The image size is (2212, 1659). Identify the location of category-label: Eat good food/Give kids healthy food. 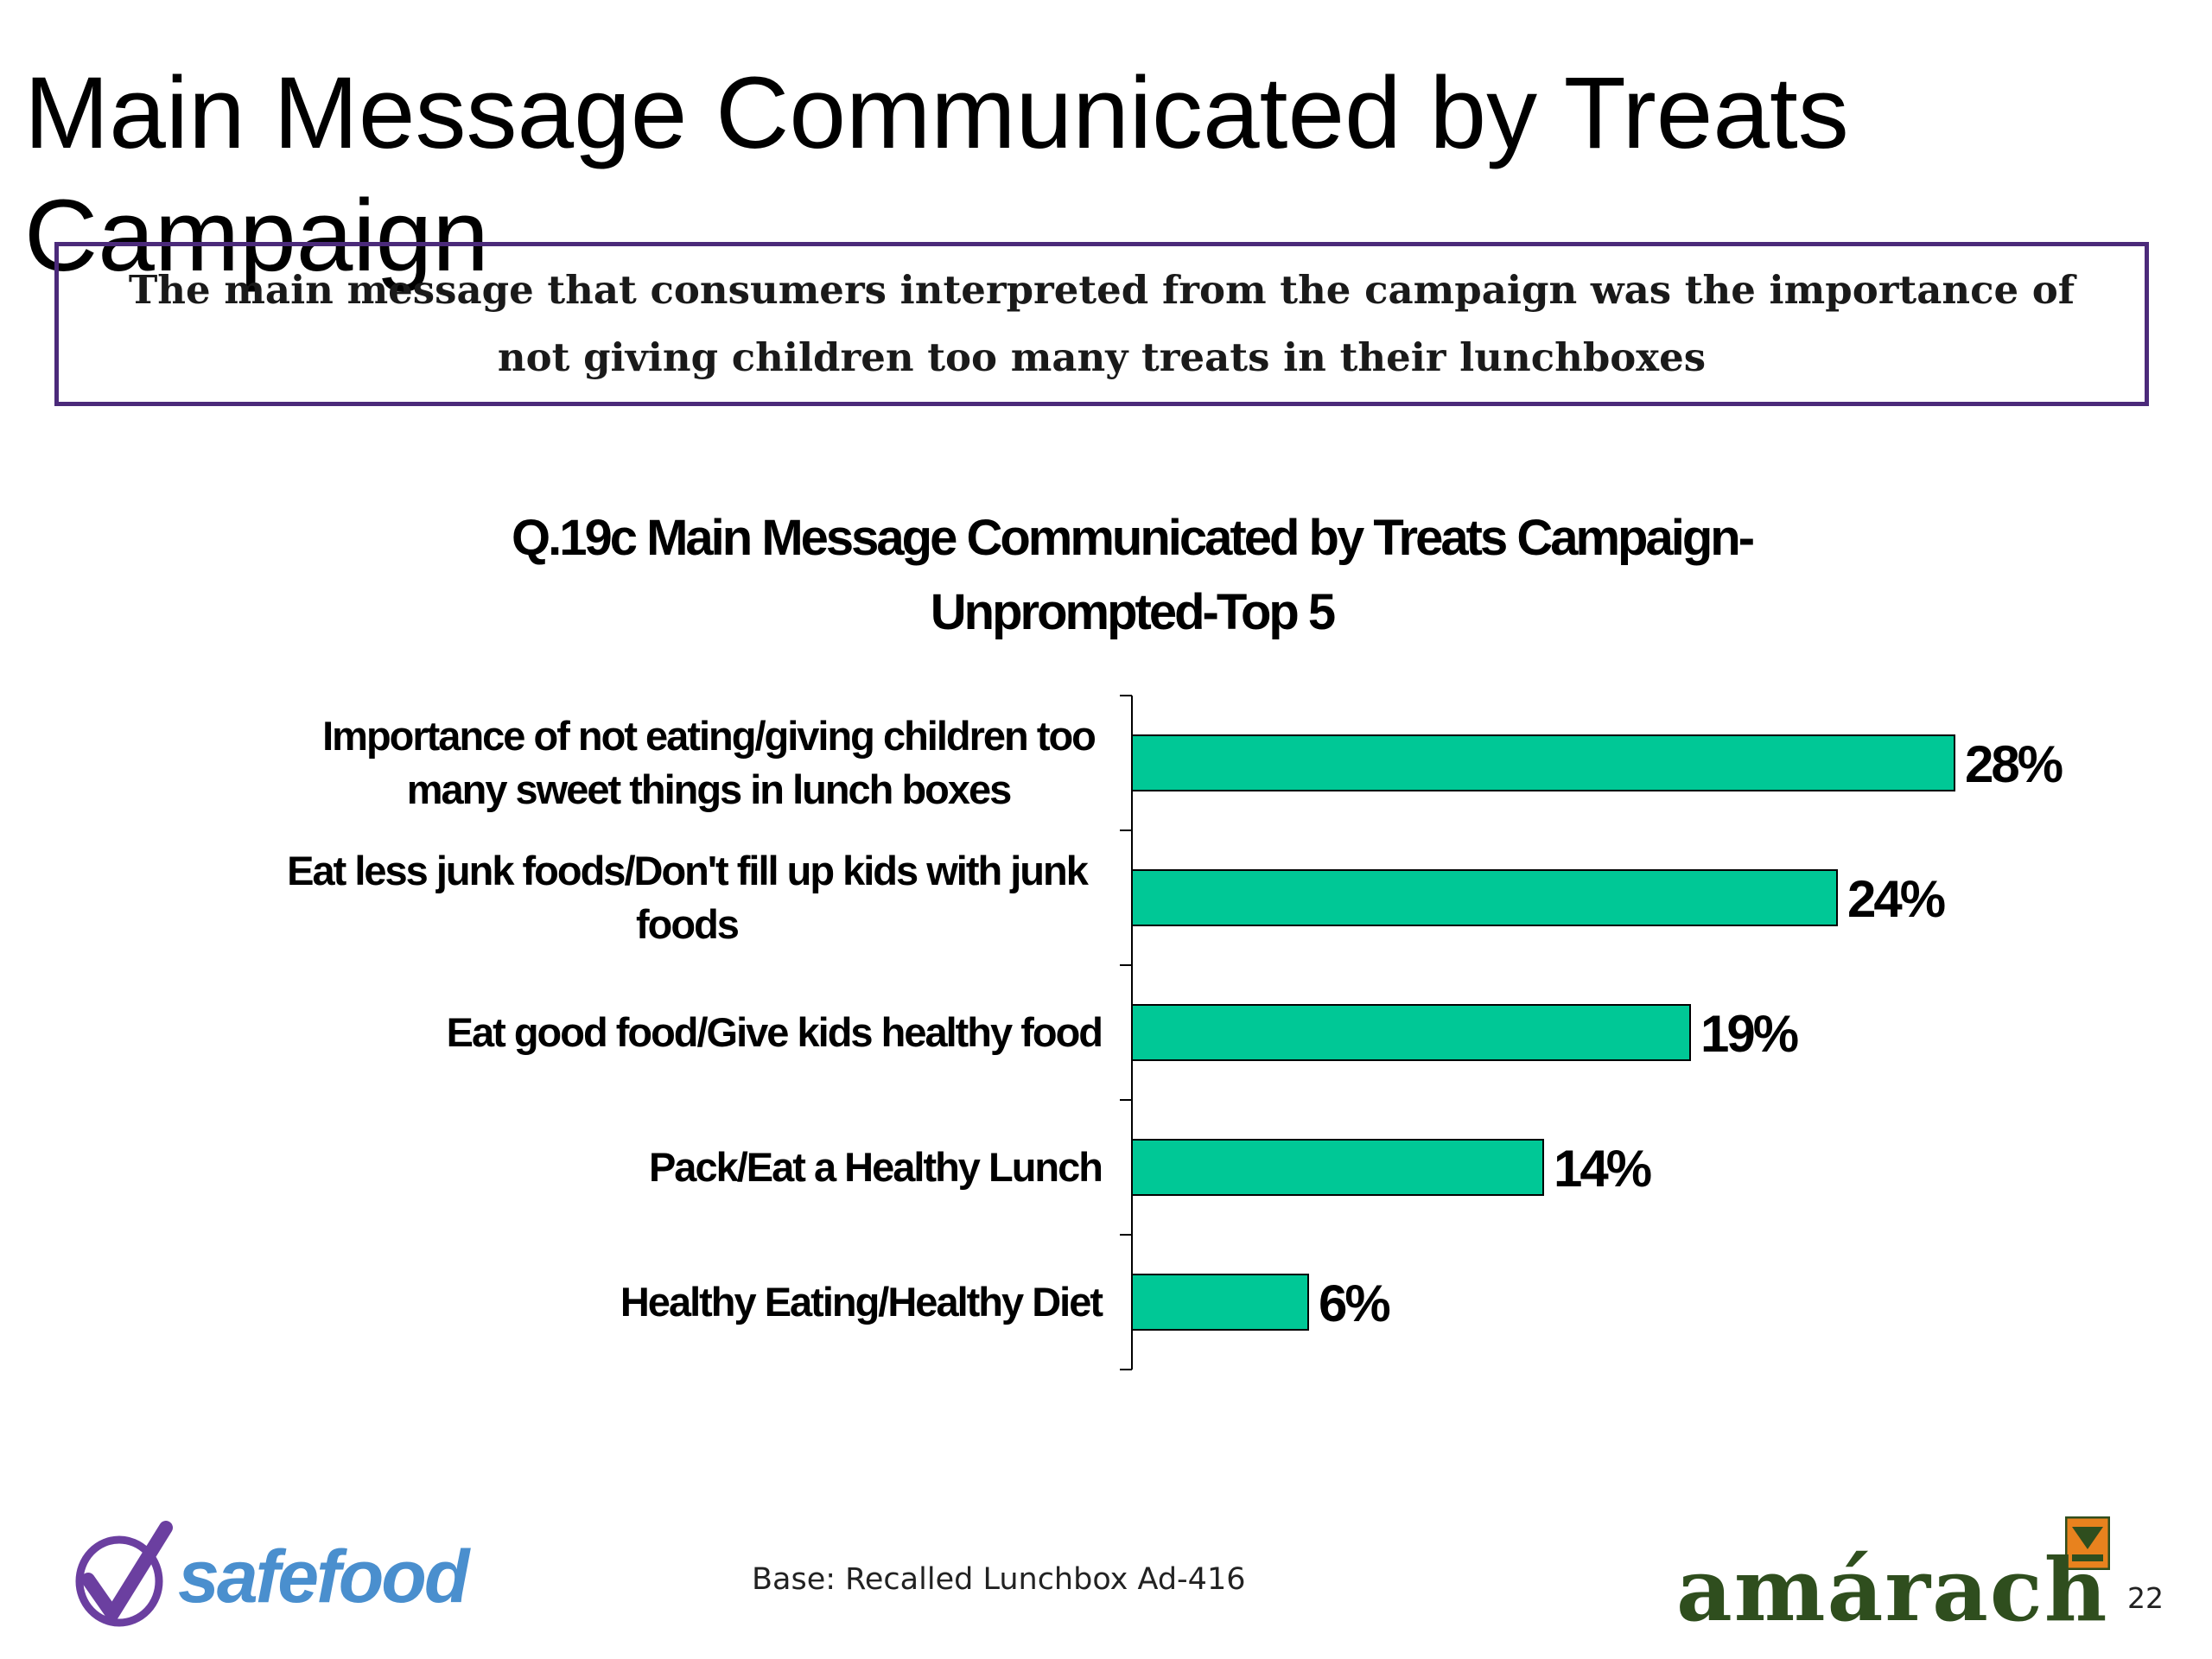
(774, 1032).